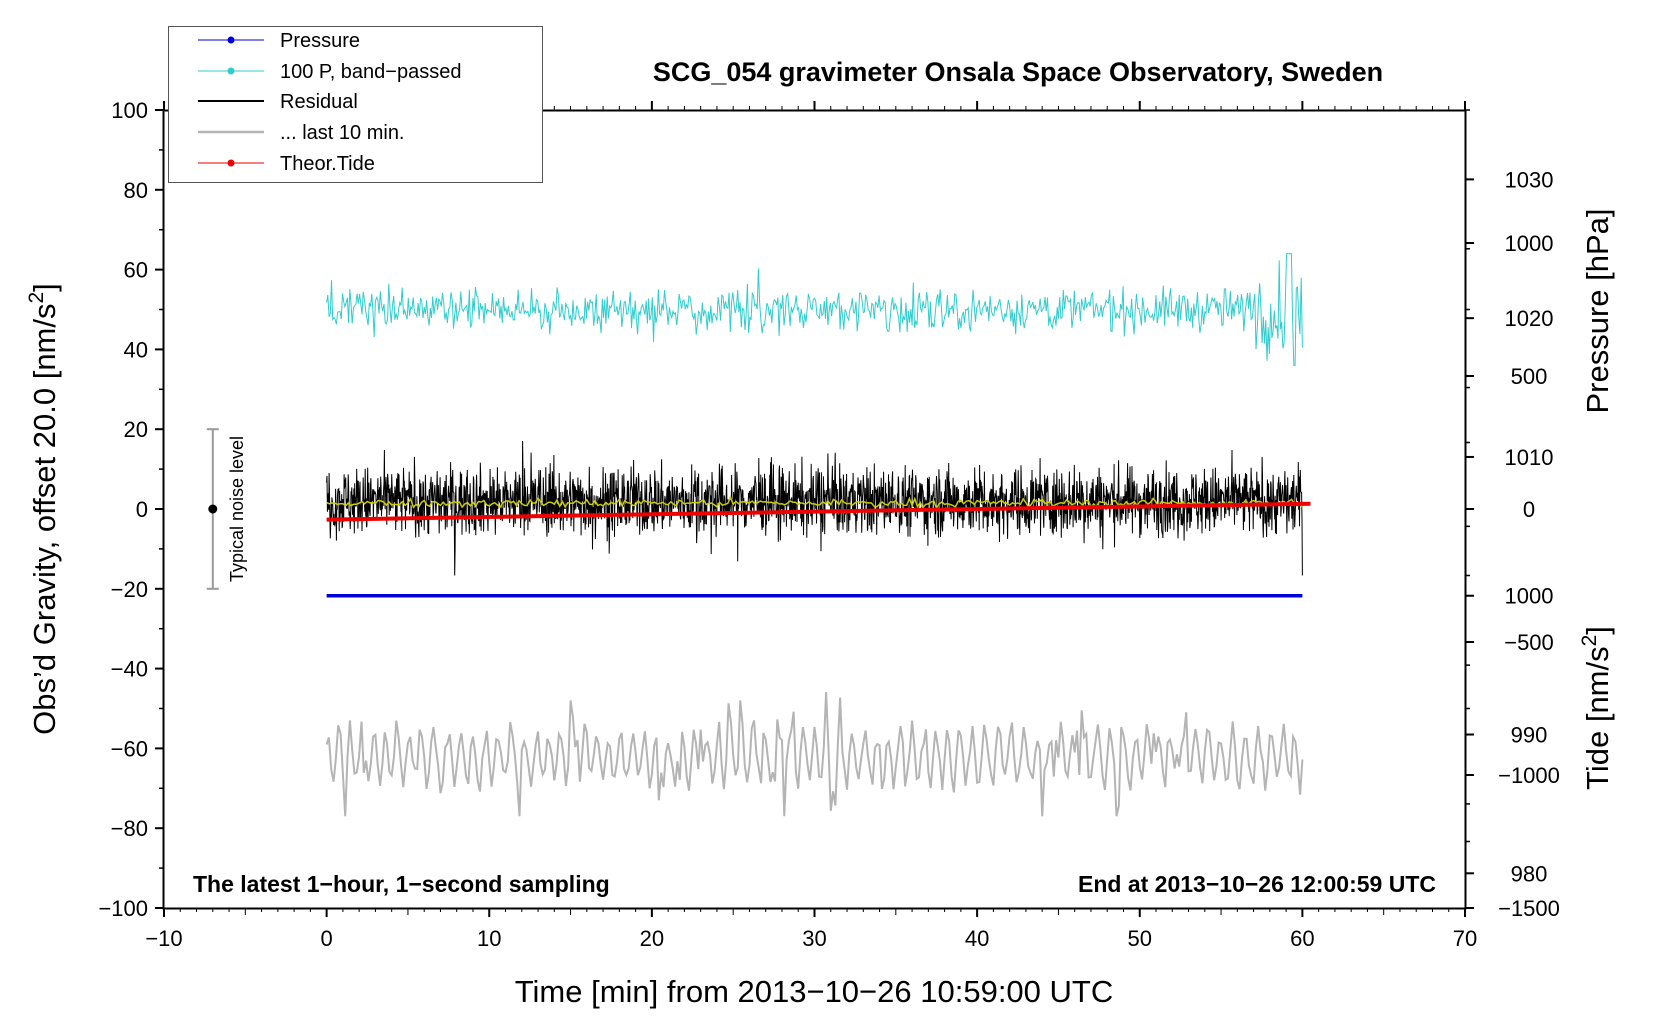  What do you see at coordinates (129, 110) in the screenshot?
I see `y-tick-label: 100` at bounding box center [129, 110].